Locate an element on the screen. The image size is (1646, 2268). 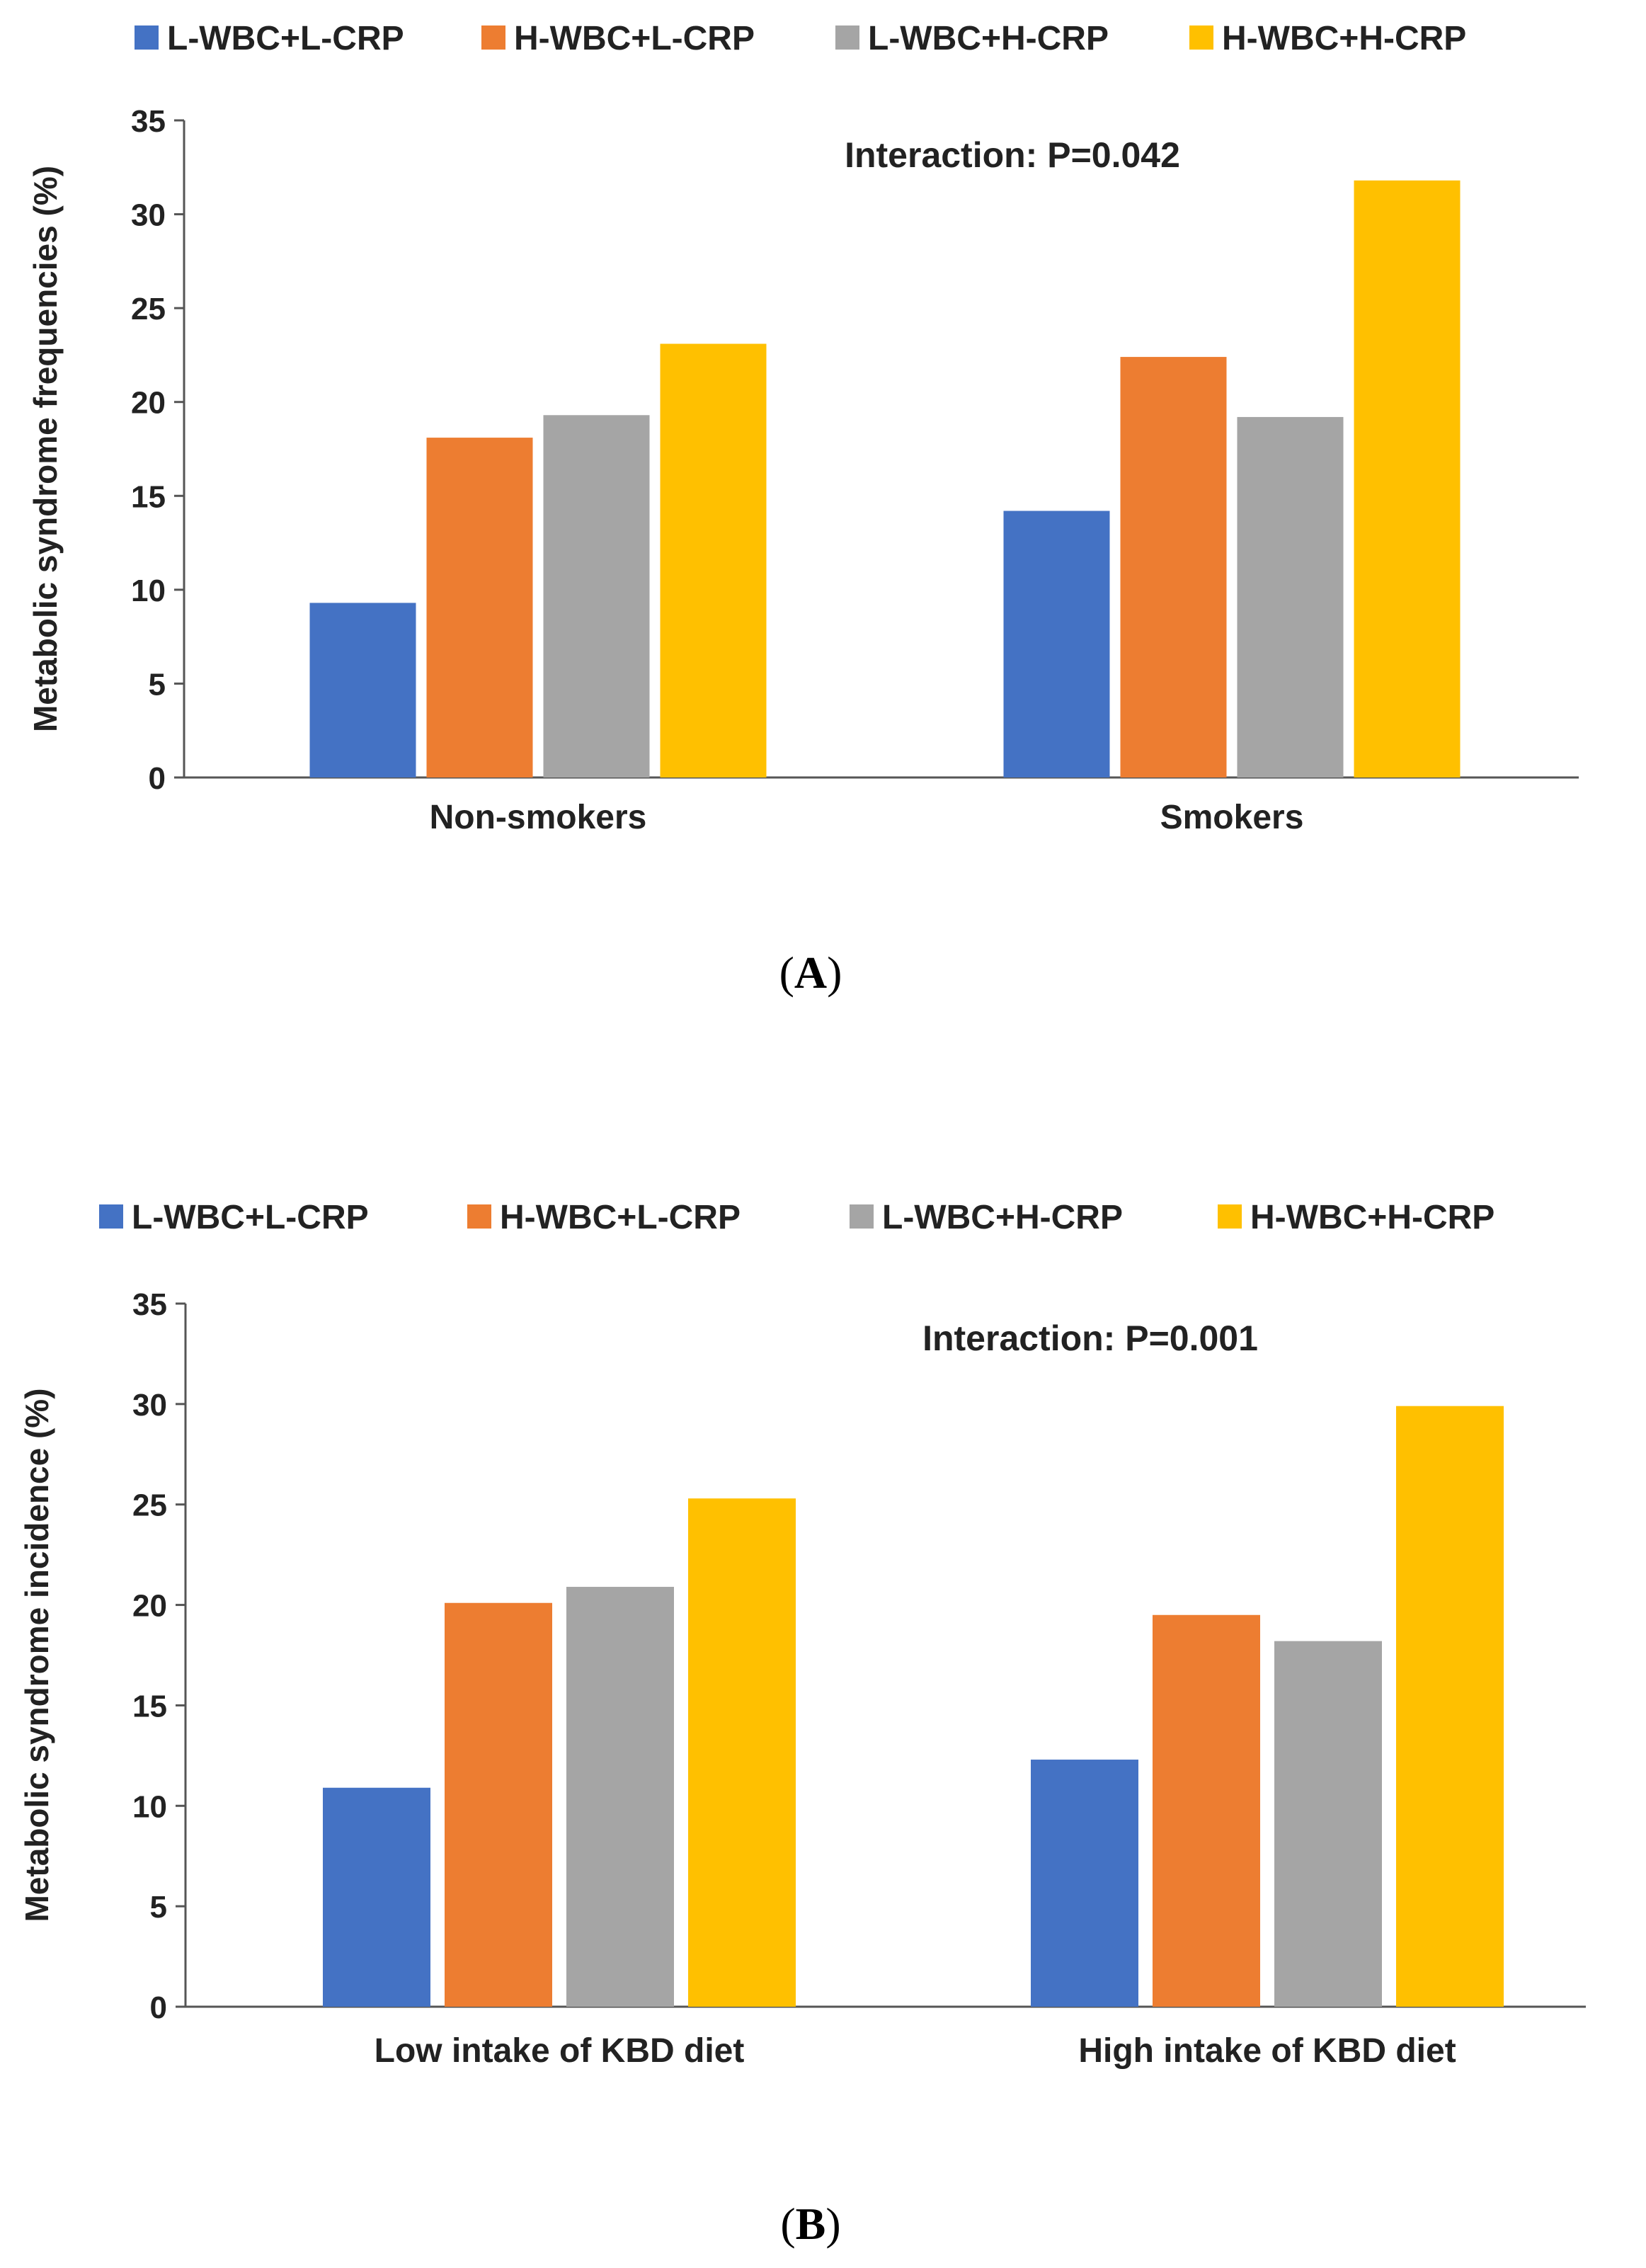
panel-b-legend-label: H-WBC+H-CRP is located at coordinates (1372, 1217).